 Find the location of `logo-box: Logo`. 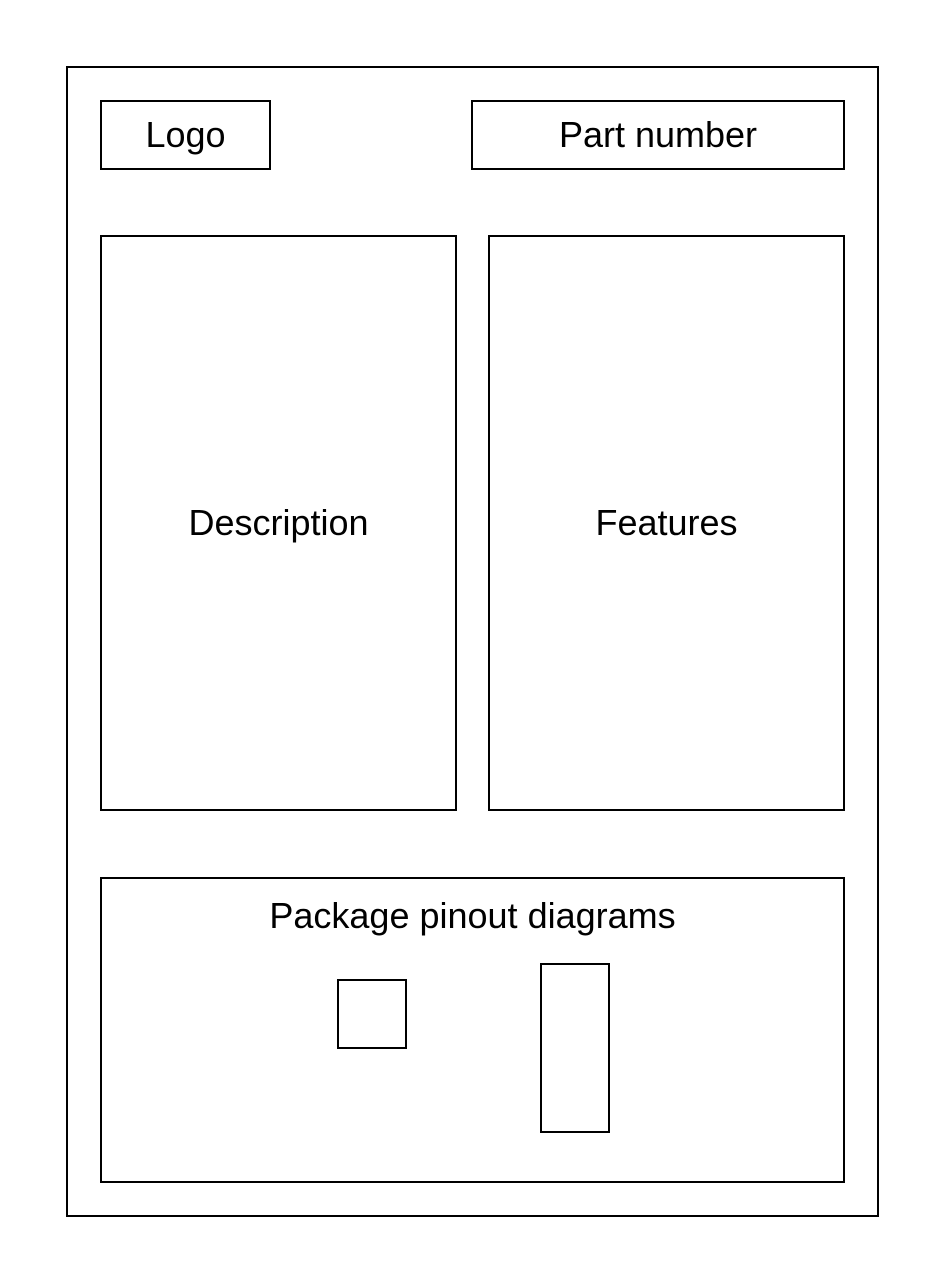

logo-box: Logo is located at coordinates (185, 135).